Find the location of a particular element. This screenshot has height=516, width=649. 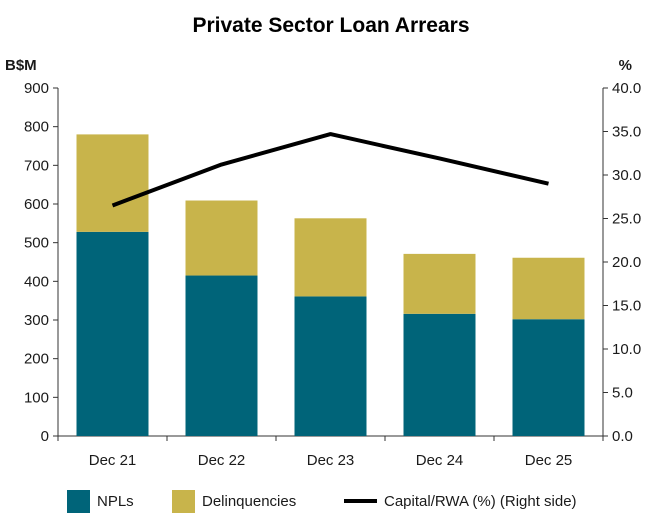

right-tick-label: 30.0 is located at coordinates (626, 175).